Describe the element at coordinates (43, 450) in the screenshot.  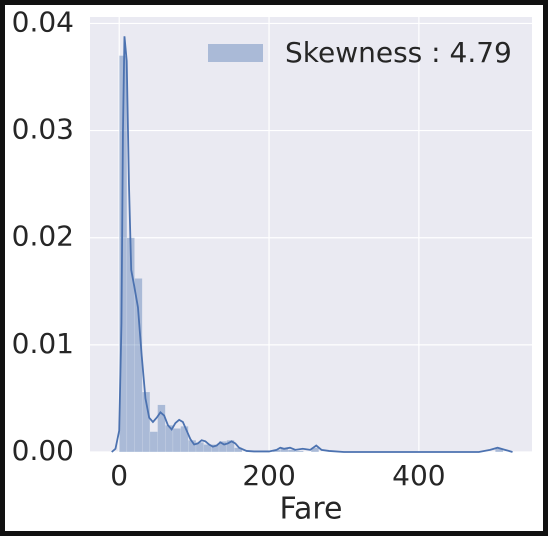
I see `y-tick-label: 0.00` at that location.